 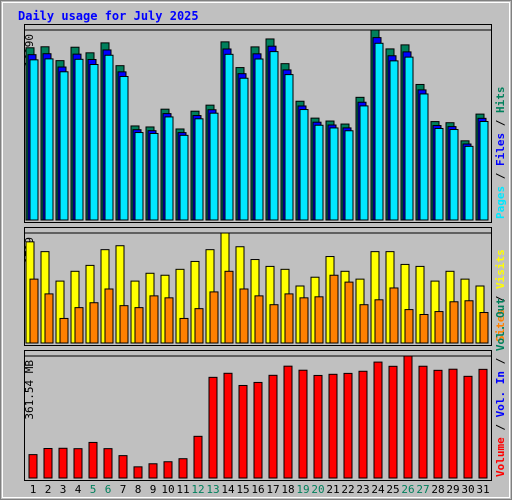 What do you see at coordinates (500, 269) in the screenshot?
I see `legend-entry: Visits` at bounding box center [500, 269].